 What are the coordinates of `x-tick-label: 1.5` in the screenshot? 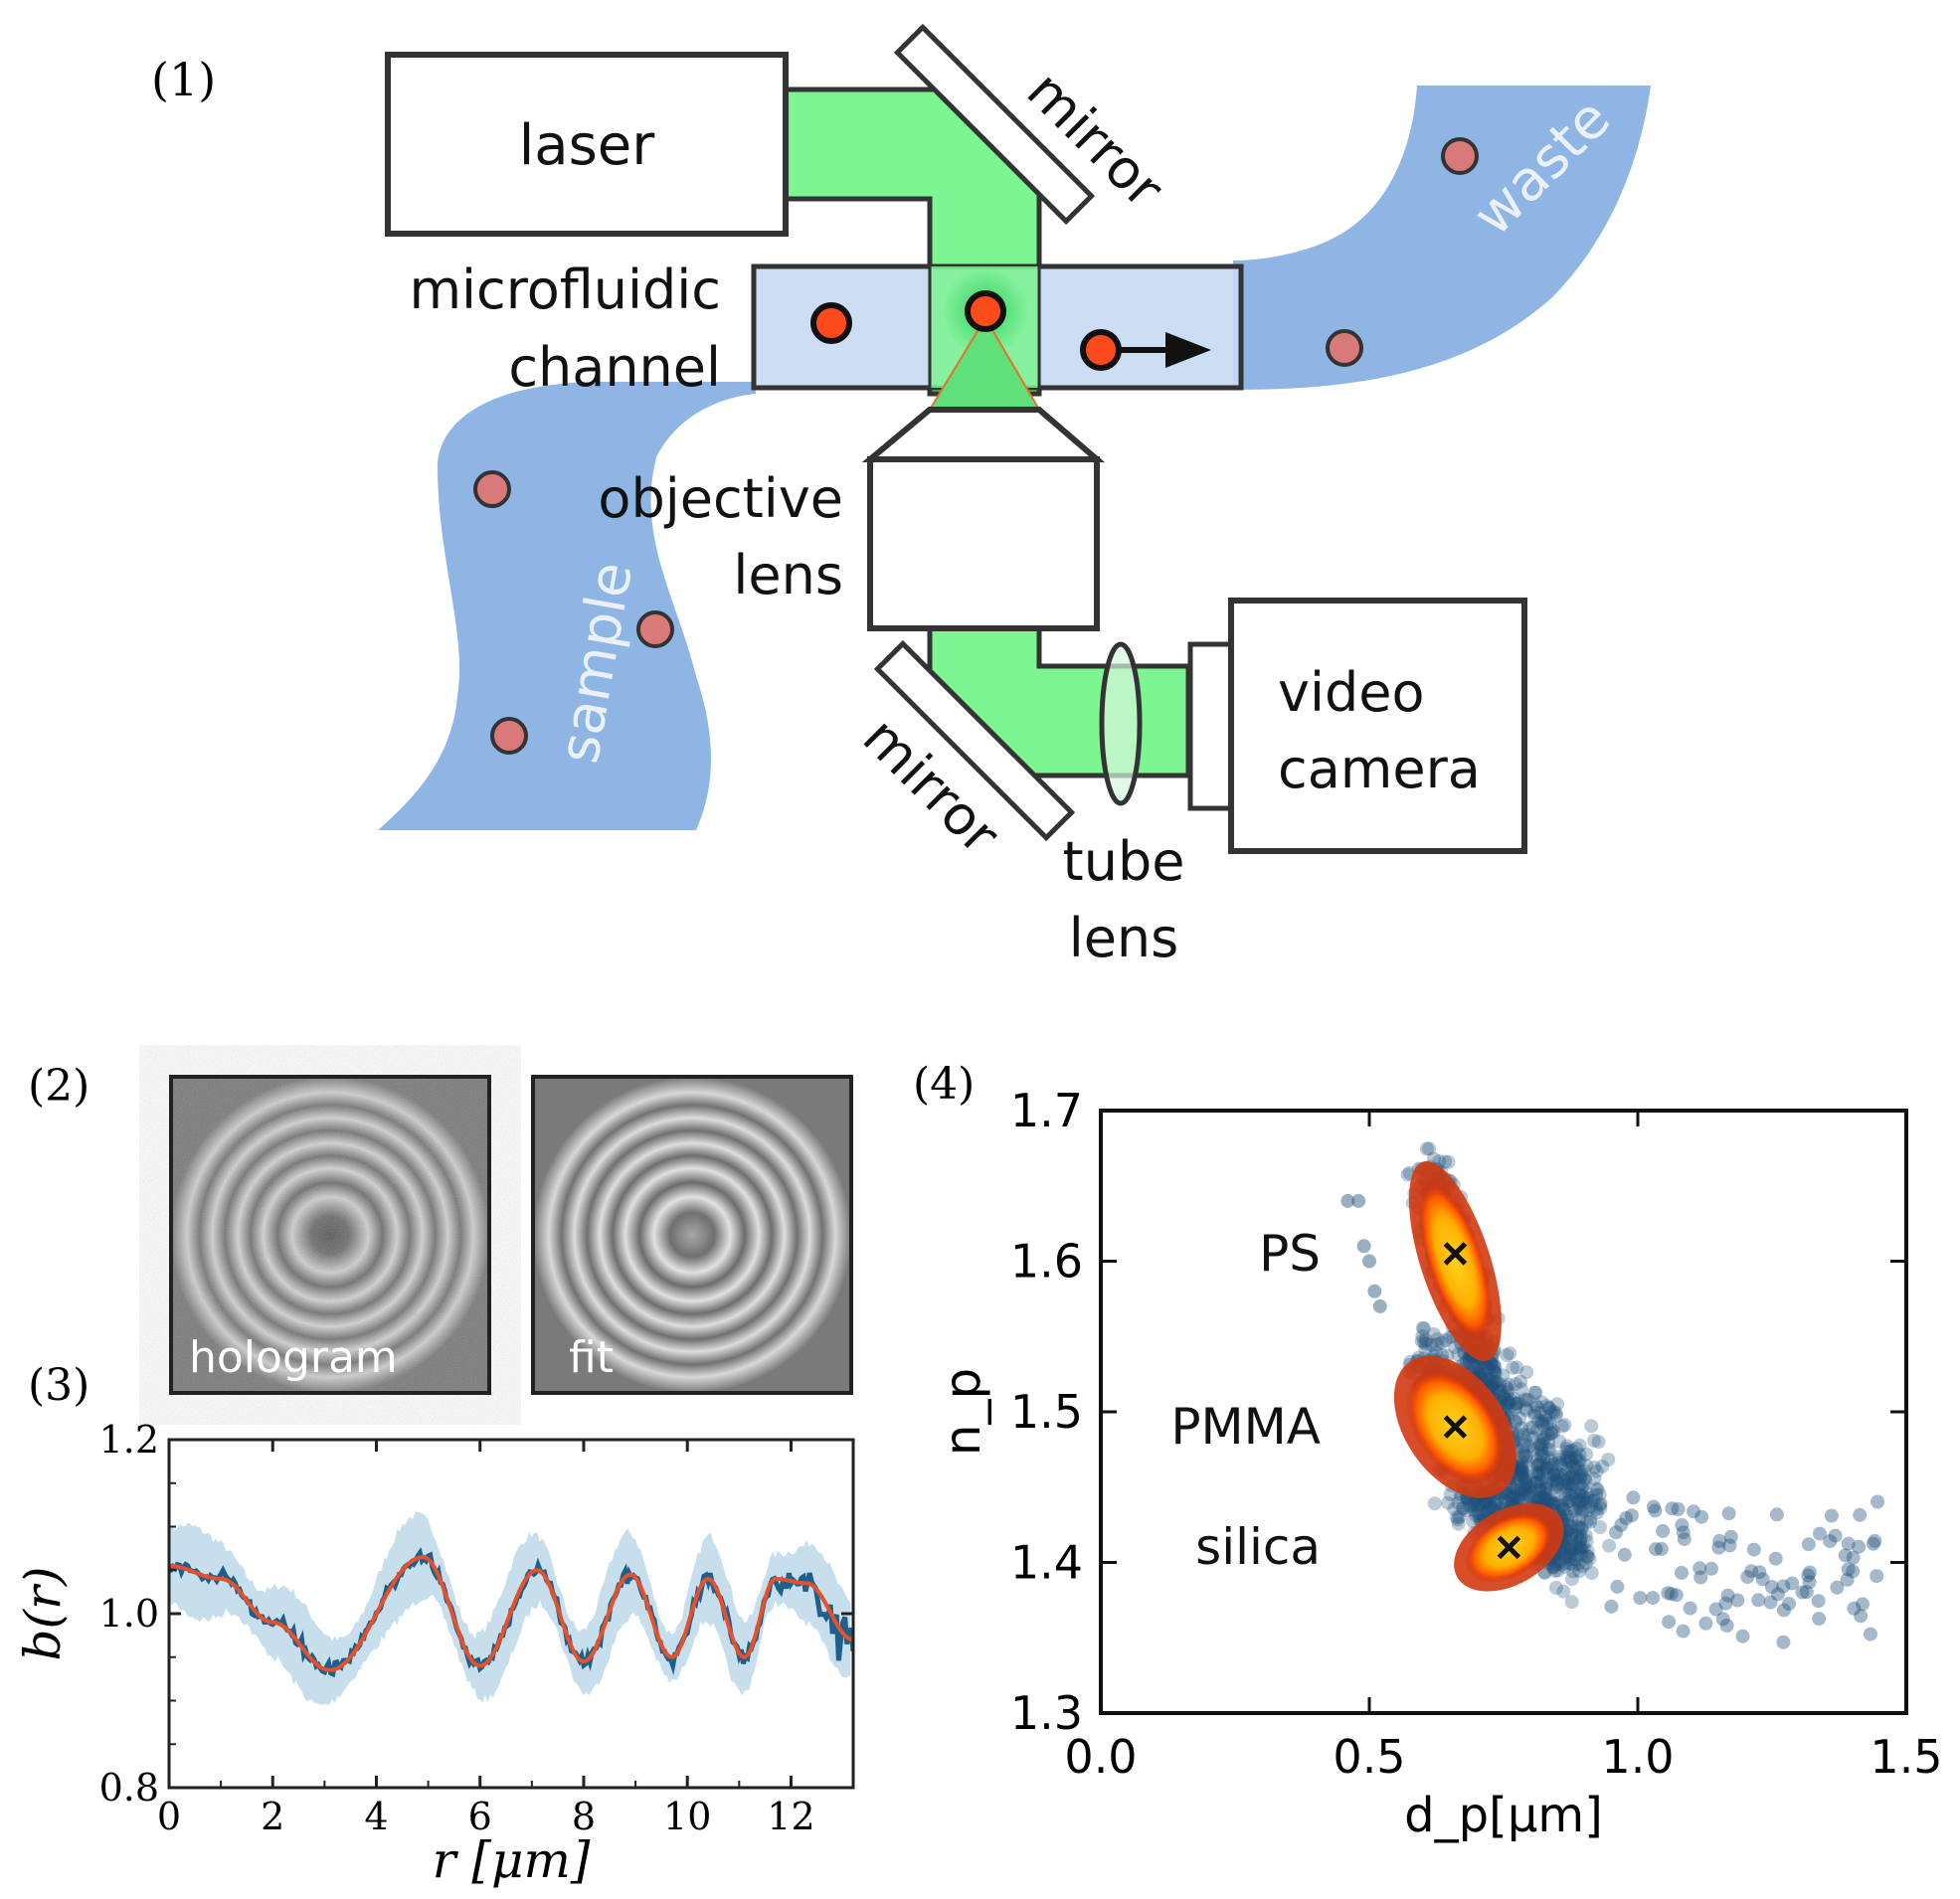 It's located at (1906, 1757).